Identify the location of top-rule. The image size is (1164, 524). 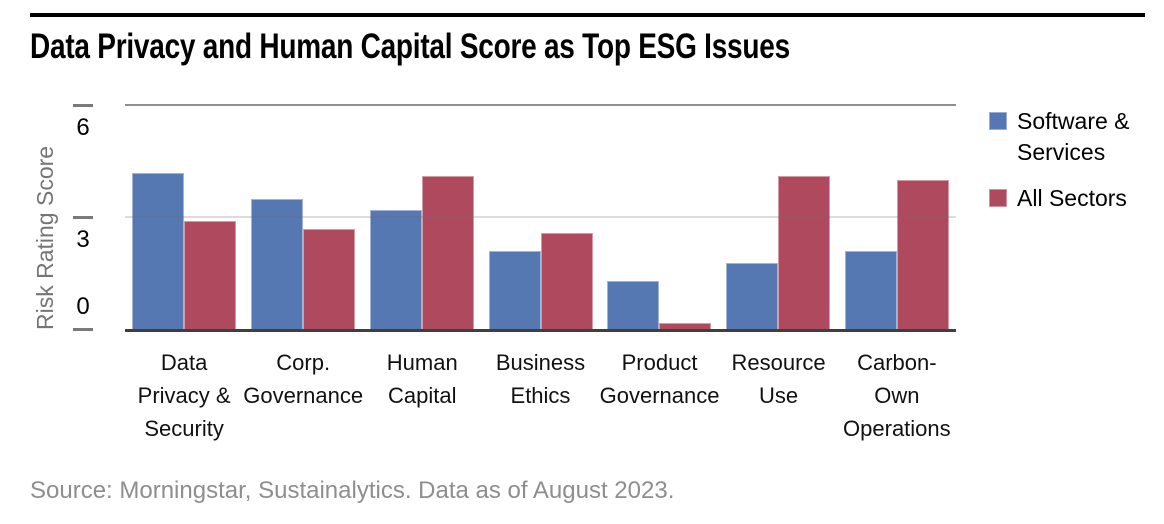
(587, 15).